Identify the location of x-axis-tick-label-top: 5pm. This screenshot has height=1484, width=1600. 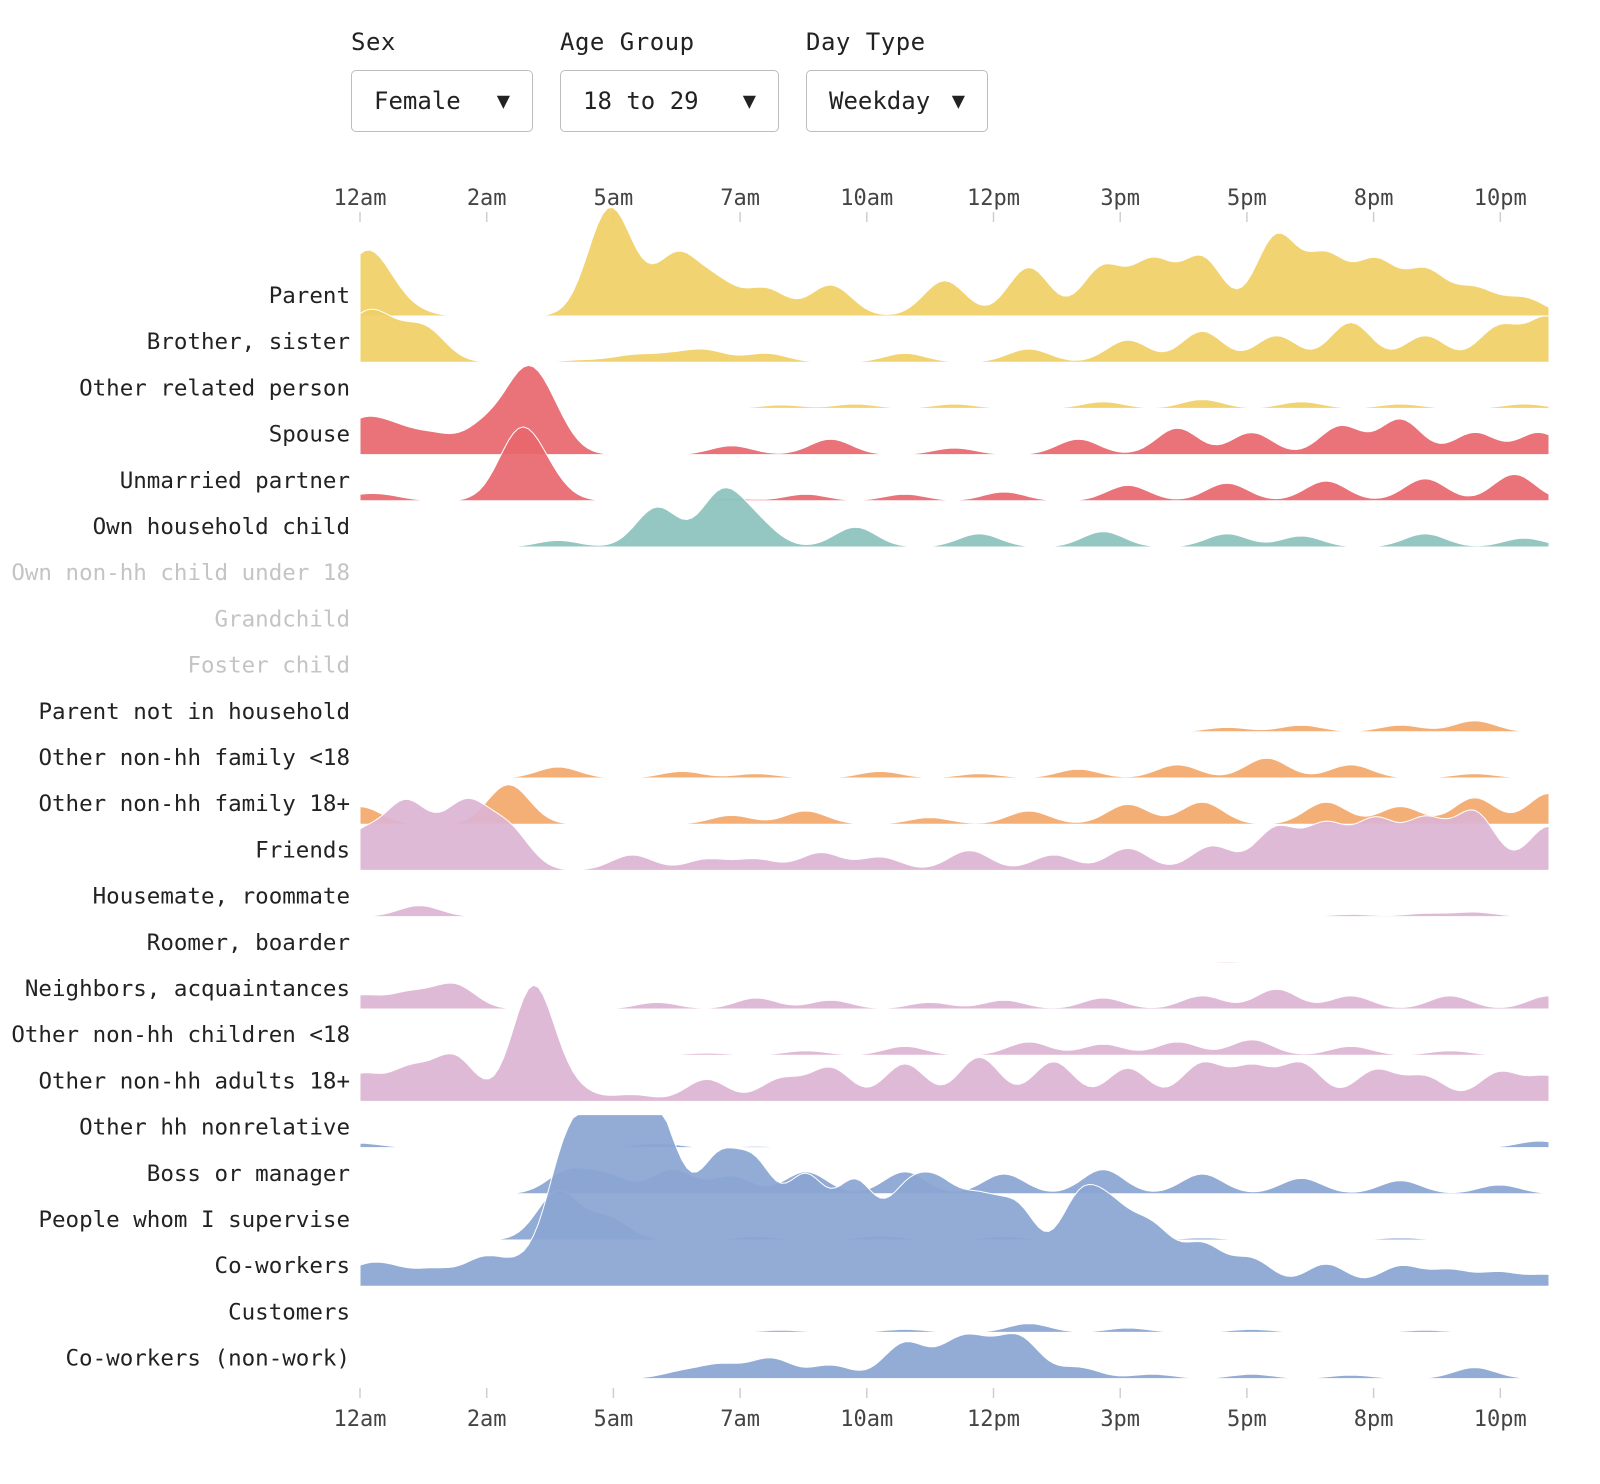
(1247, 198).